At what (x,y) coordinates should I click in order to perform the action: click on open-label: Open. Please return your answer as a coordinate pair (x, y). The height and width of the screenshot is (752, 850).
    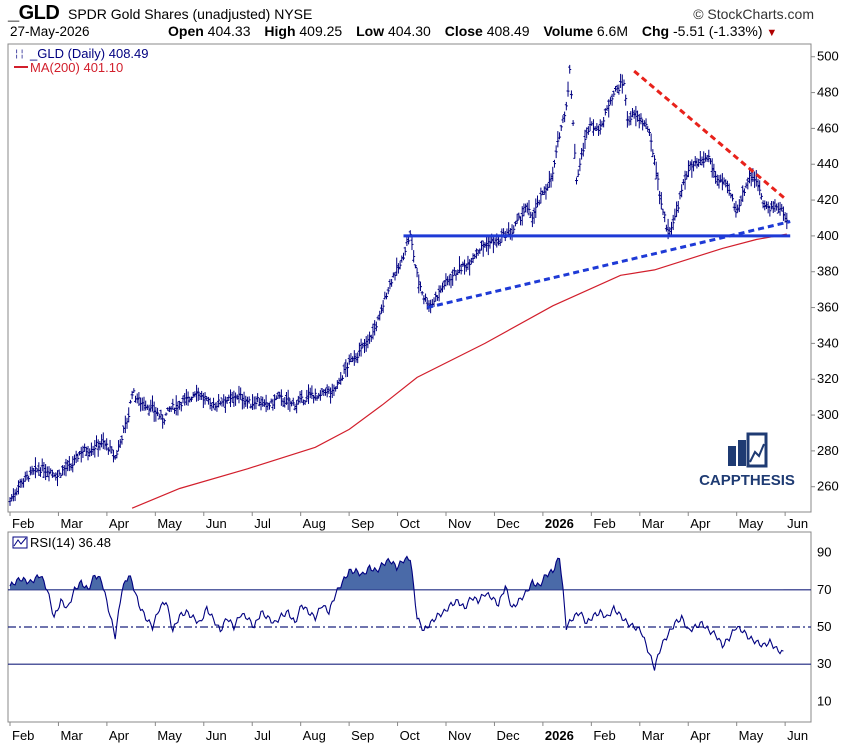
    Looking at the image, I should click on (186, 31).